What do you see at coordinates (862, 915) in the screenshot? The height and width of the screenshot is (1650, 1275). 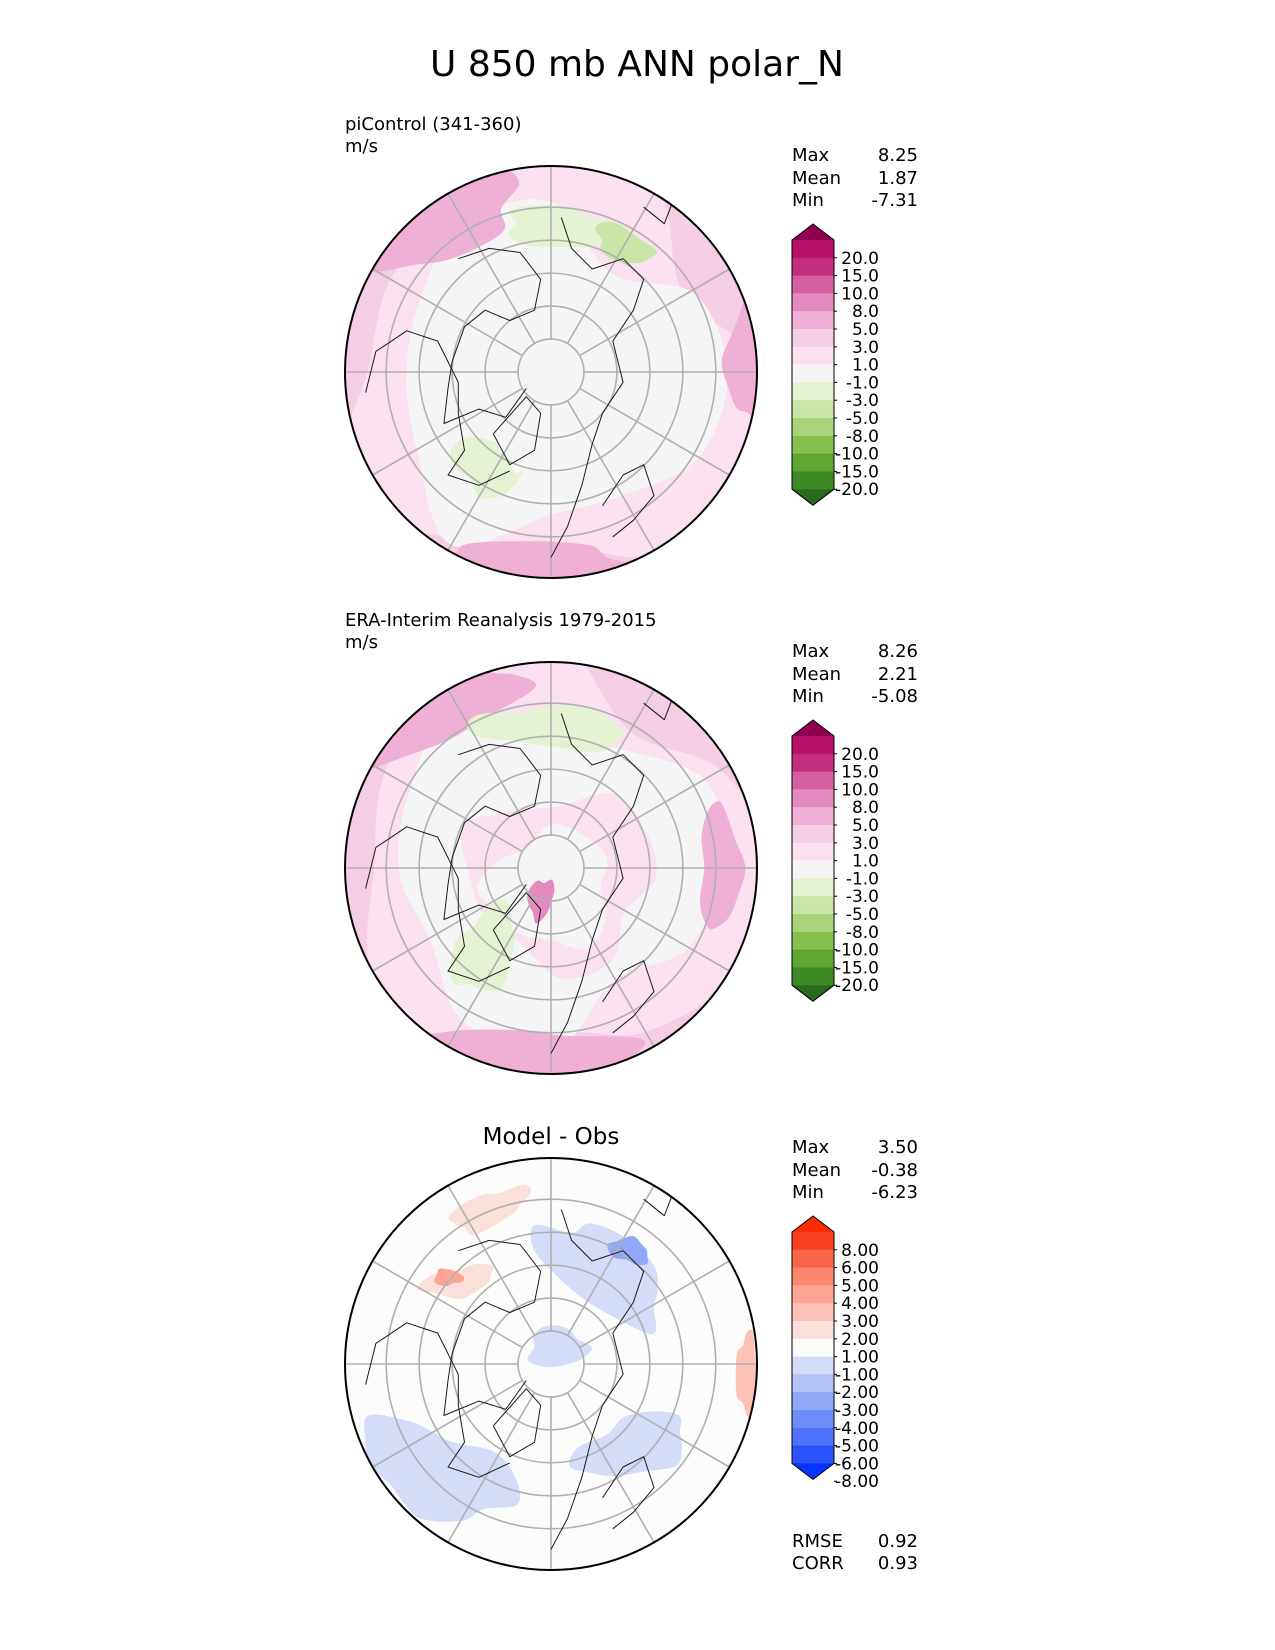 I see `colorbar-tick-label: -5.0` at bounding box center [862, 915].